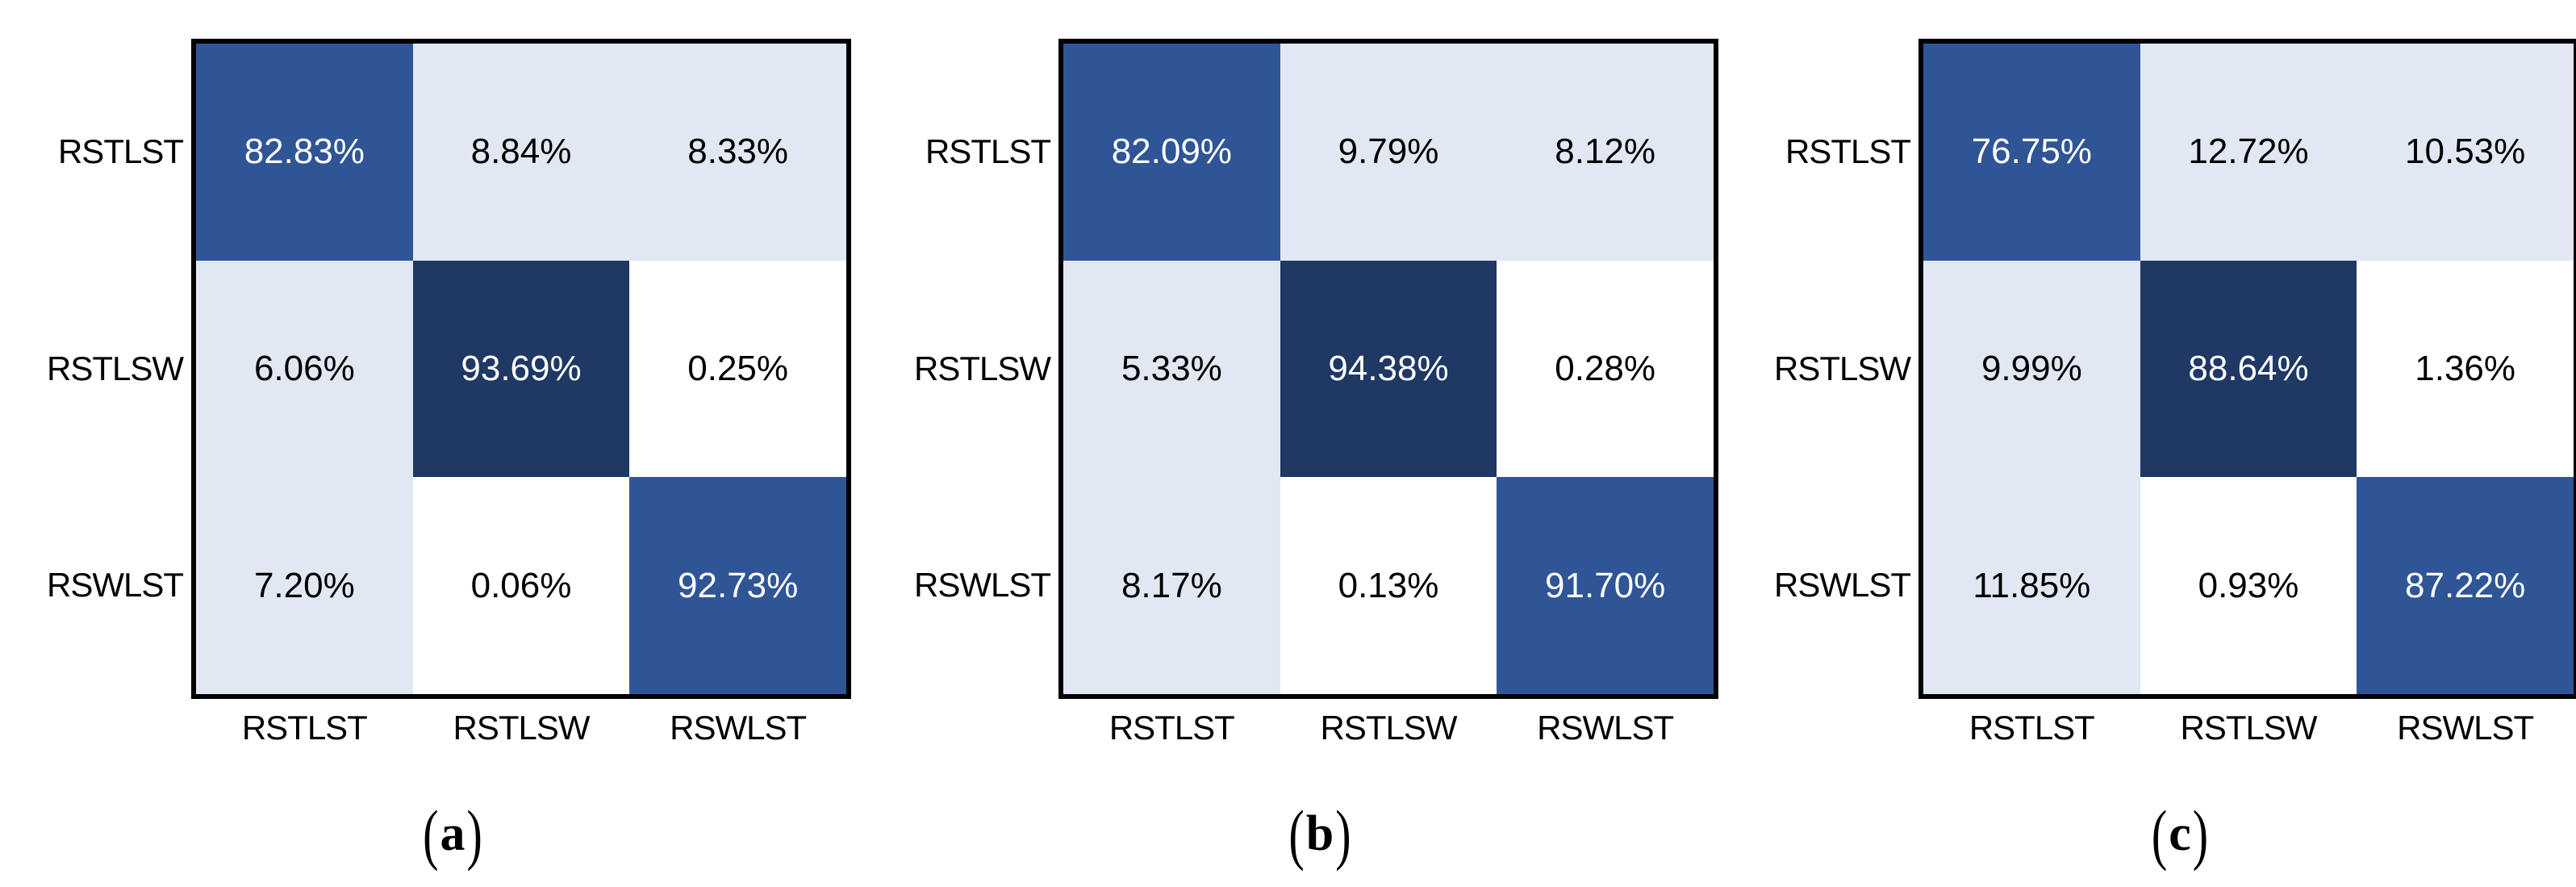 The height and width of the screenshot is (887, 2576). I want to click on matrix-cell: 9.99%, so click(2031, 369).